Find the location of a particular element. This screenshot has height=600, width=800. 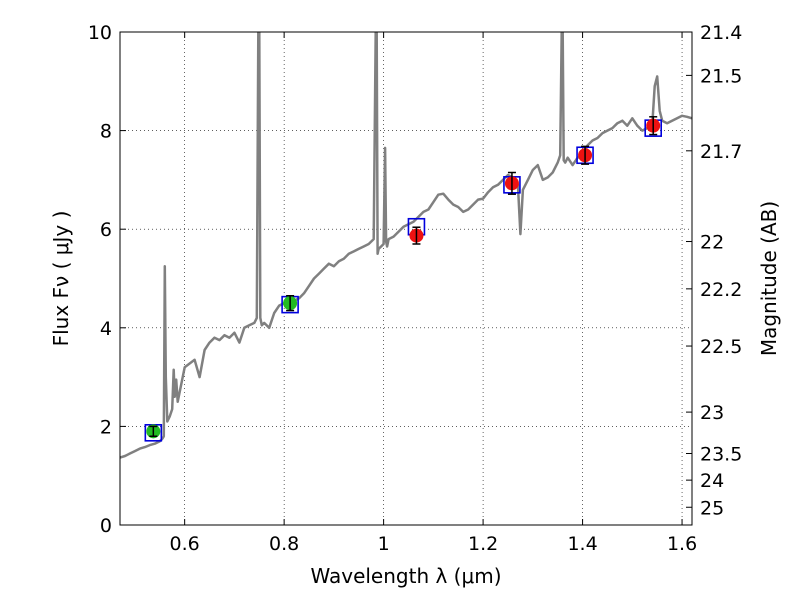

x-tick-label: 1.2 is located at coordinates (483, 544).